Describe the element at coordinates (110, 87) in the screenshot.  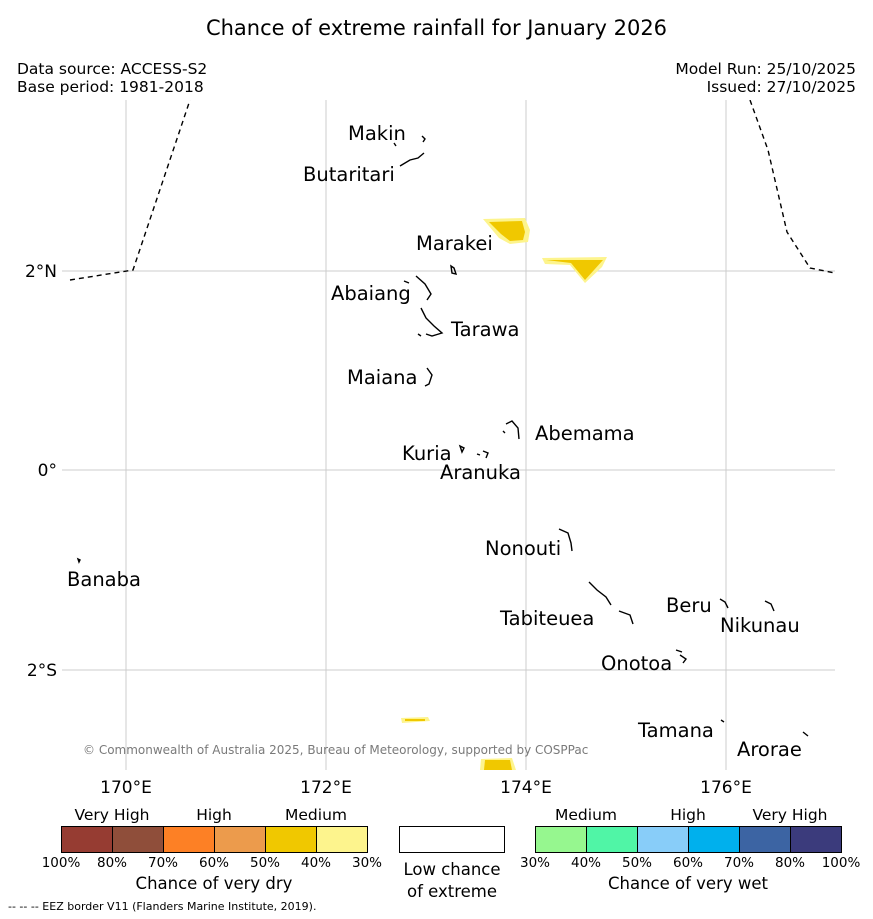
I see `base-period: Base period: 1981-2018` at that location.